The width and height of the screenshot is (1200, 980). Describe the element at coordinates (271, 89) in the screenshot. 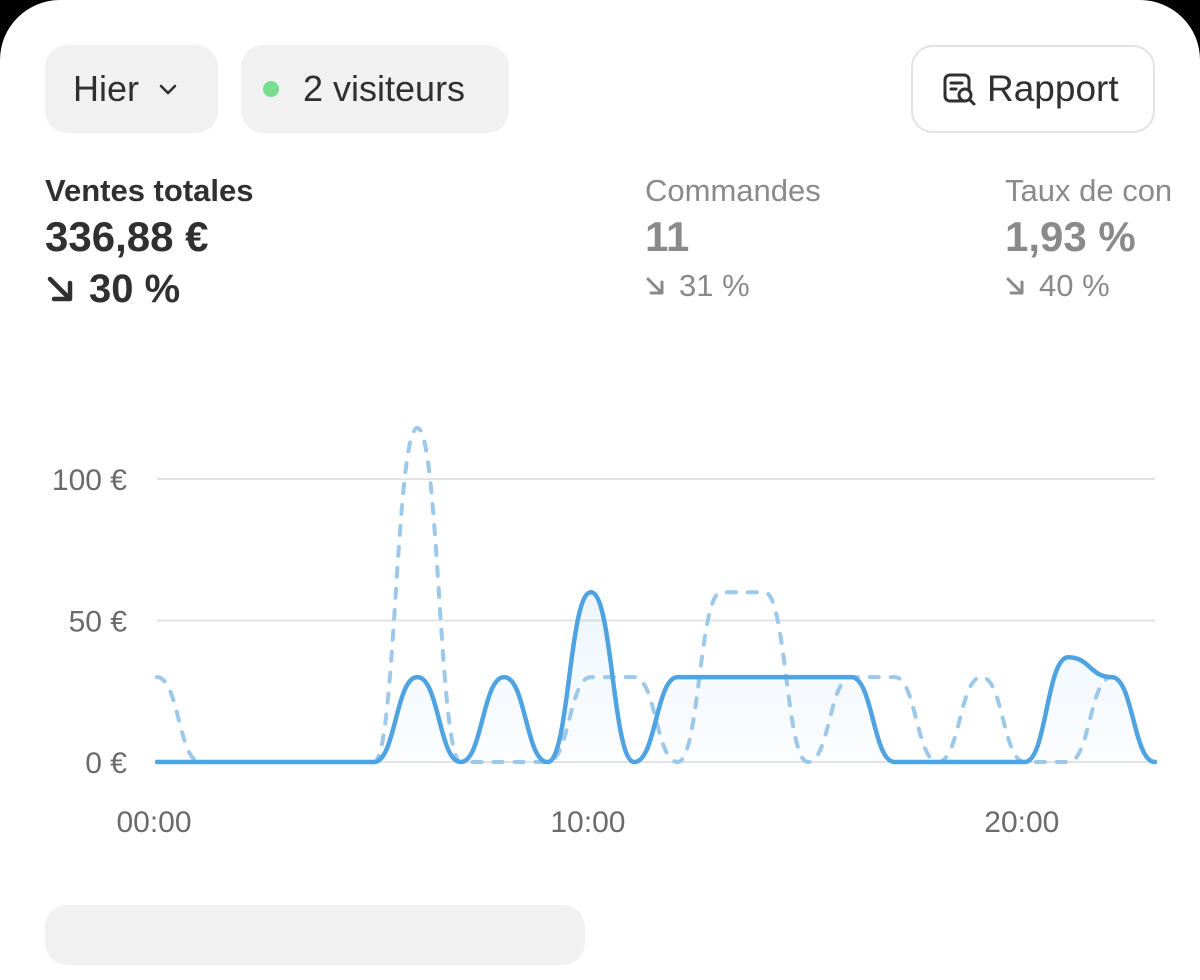

I see `live-status-dot-icon` at that location.